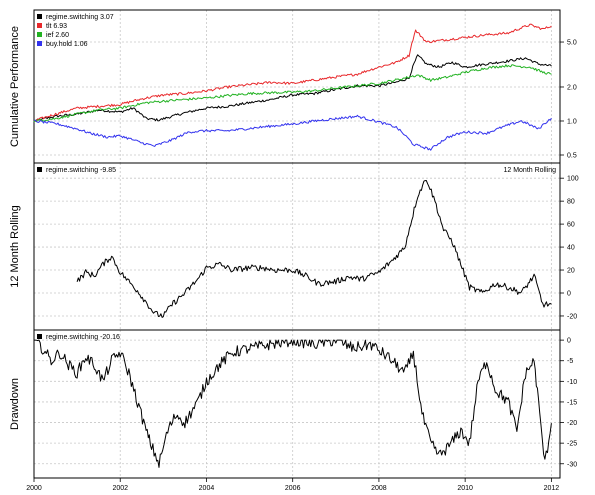 This screenshot has width=595, height=495. I want to click on legend-label-4: buy.hold 1.06, so click(67, 44).